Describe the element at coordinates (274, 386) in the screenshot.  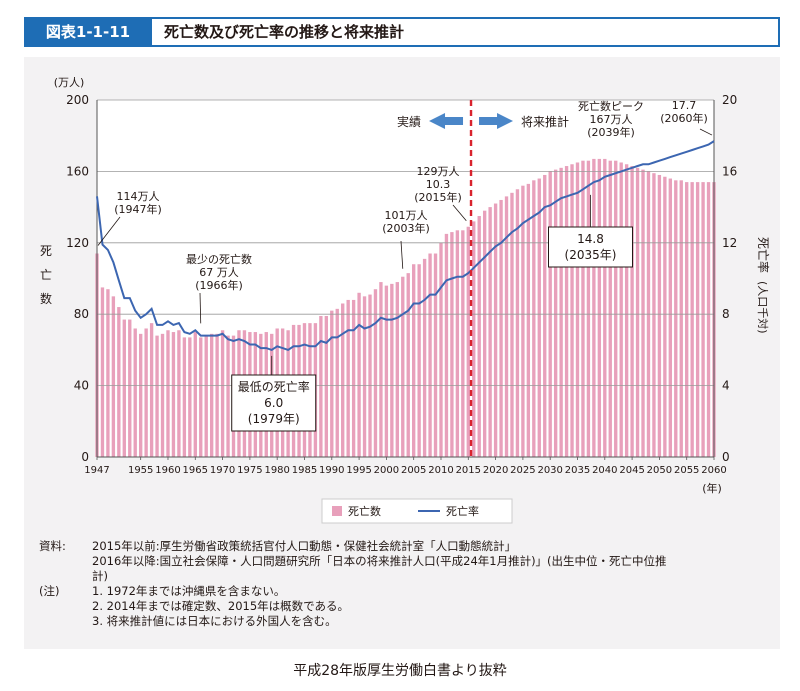
I see `annotation-text: 最低の死亡率` at that location.